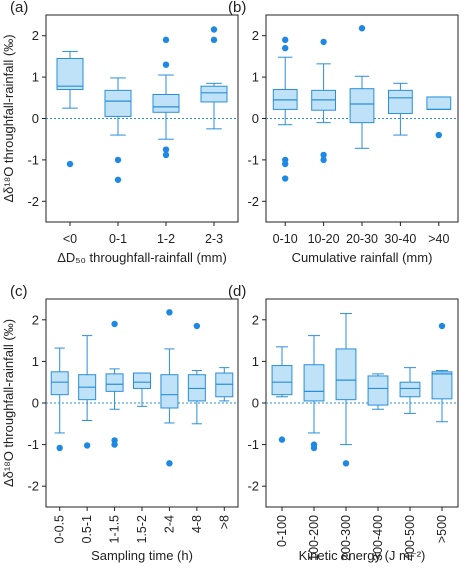  Describe the element at coordinates (87, 529) in the screenshot. I see `x-tick-label: 0.5-1` at that location.